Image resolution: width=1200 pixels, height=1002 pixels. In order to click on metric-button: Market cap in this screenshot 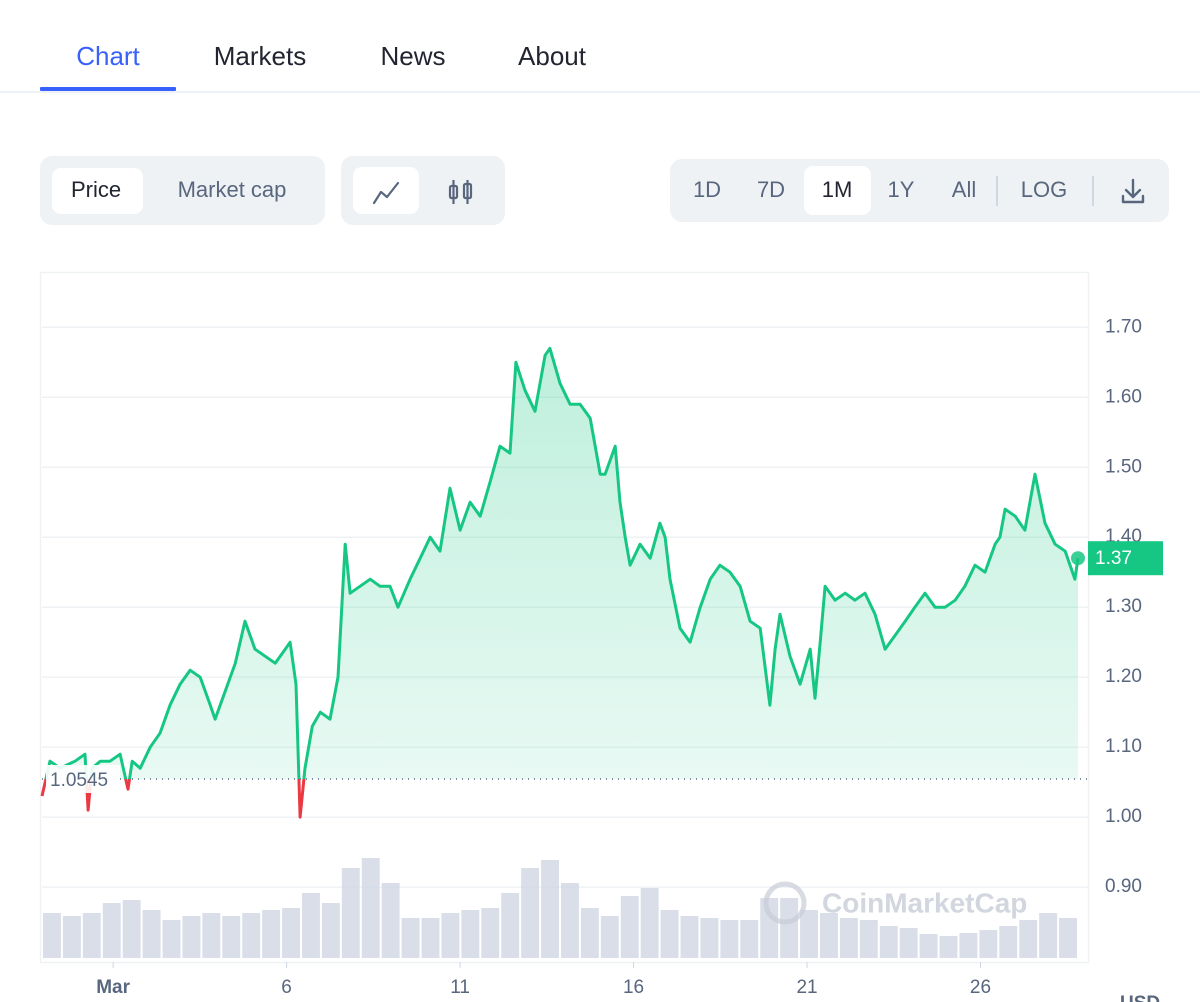, I will do `click(232, 189)`.